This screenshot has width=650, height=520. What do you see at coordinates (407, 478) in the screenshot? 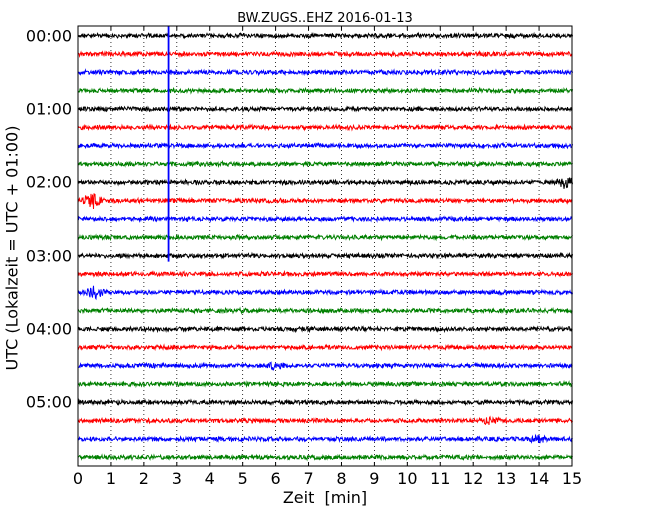
I see `x-tick-label: 10` at bounding box center [407, 478].